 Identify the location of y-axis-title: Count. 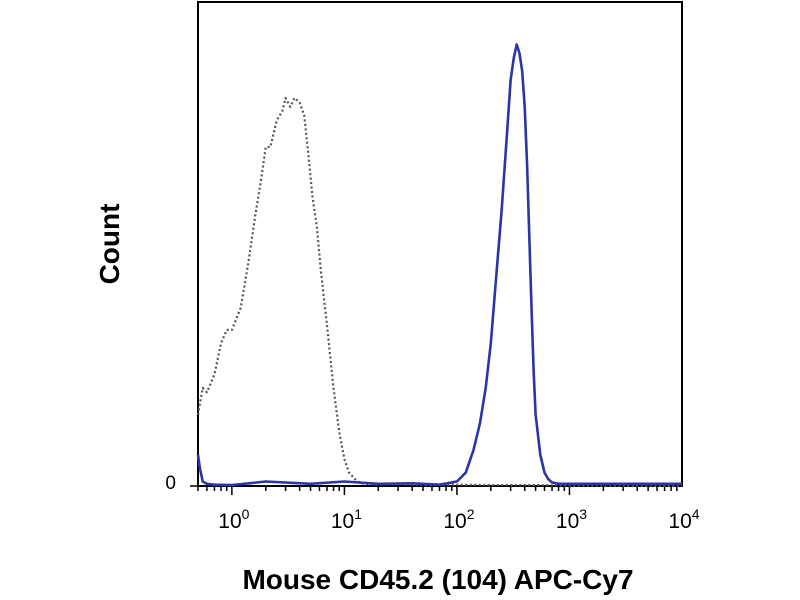
(109, 244).